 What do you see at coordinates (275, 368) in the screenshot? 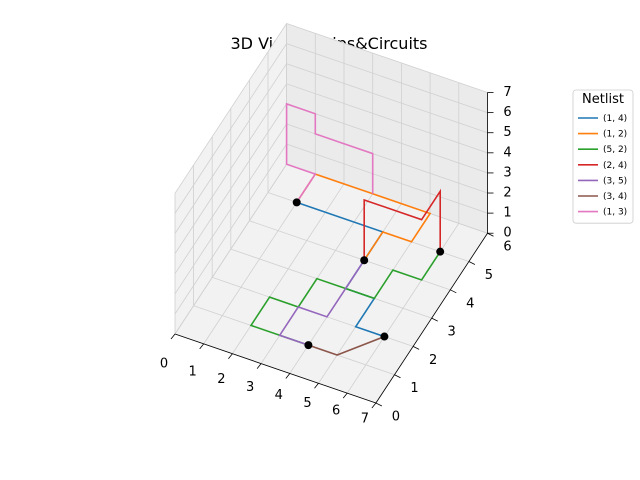
I see `x-axis-line` at bounding box center [275, 368].